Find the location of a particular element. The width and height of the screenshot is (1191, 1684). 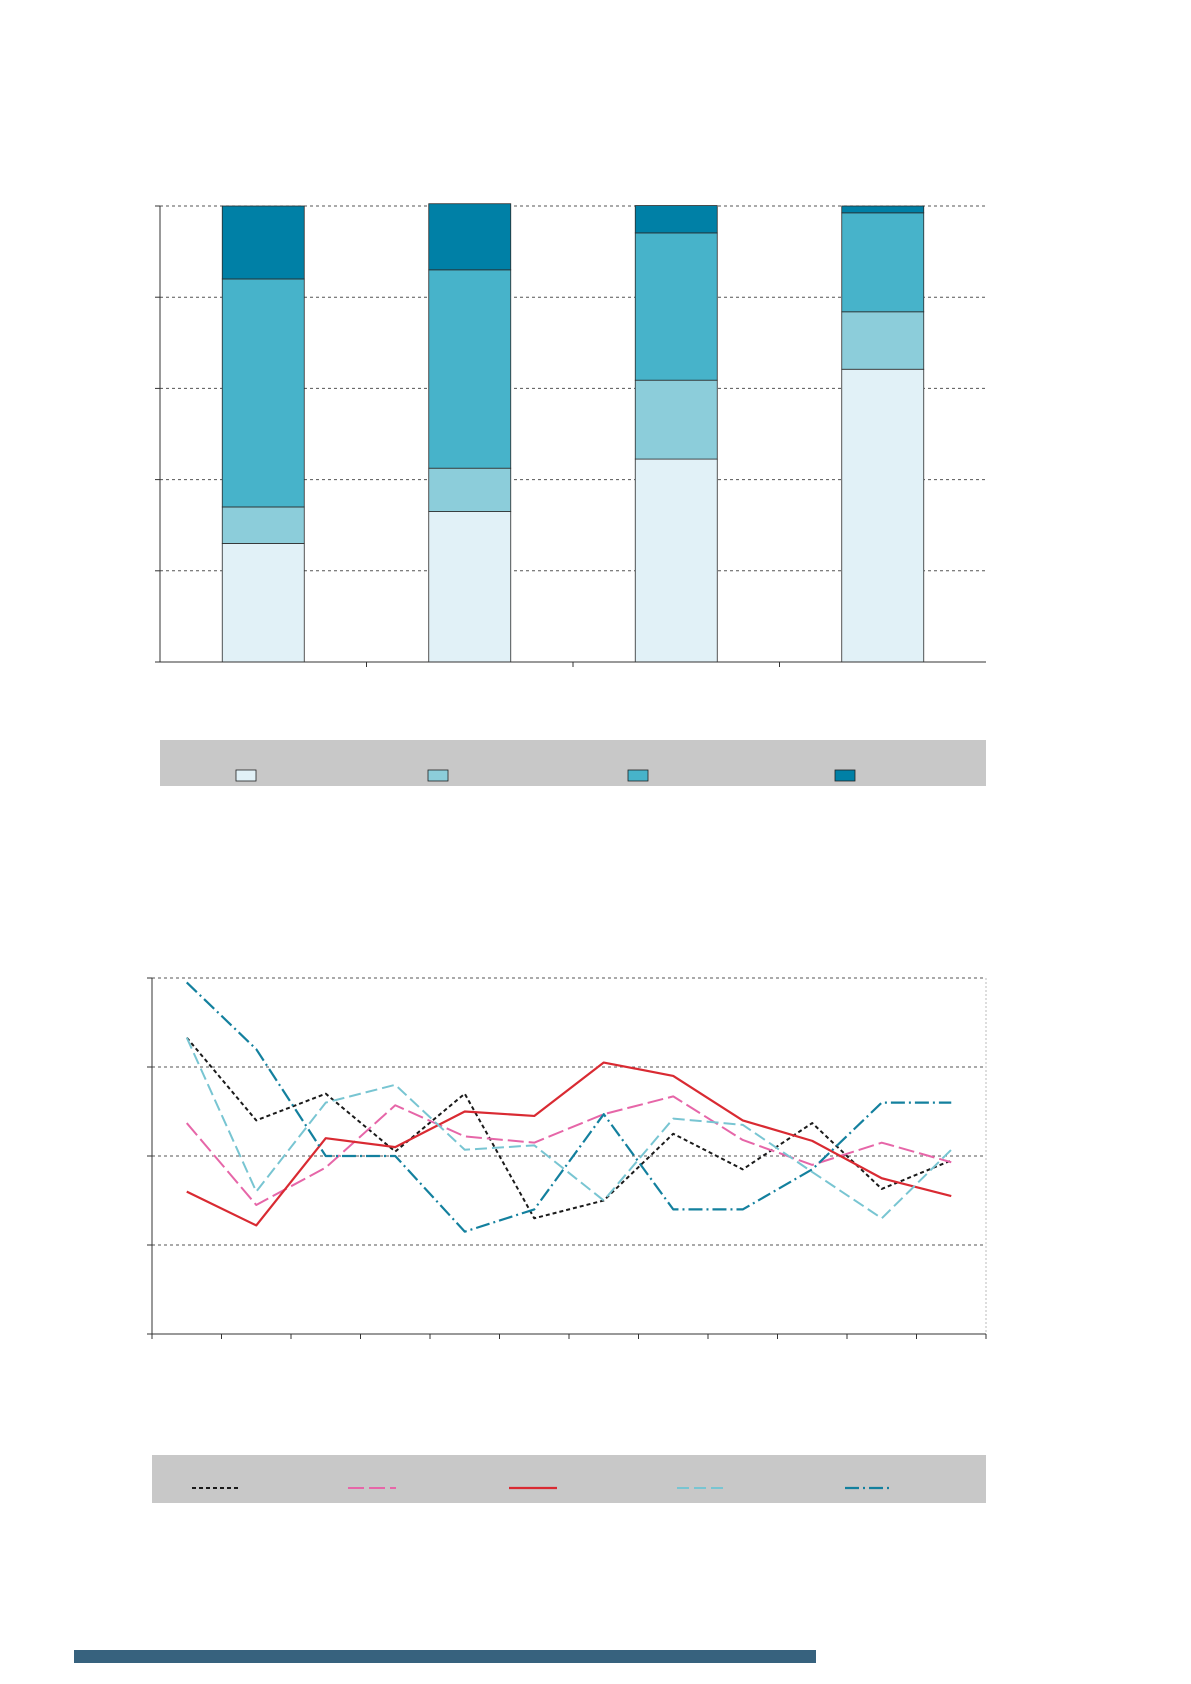

line-chart-legend is located at coordinates (569, 1479).